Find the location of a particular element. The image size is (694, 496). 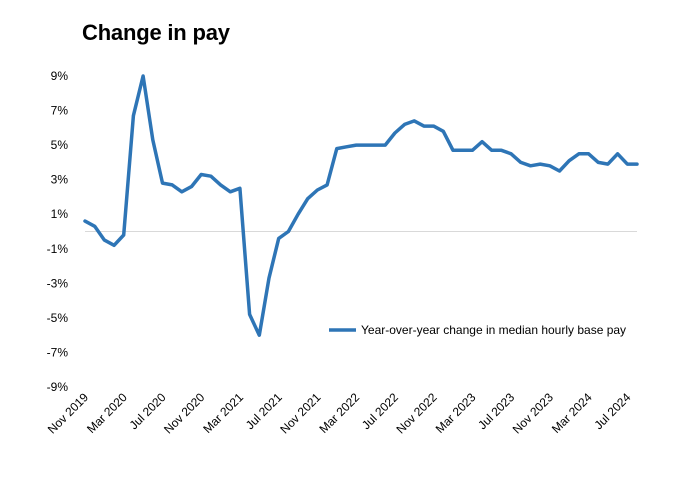

x-tick-label: Nov 2020 is located at coordinates (184, 413).